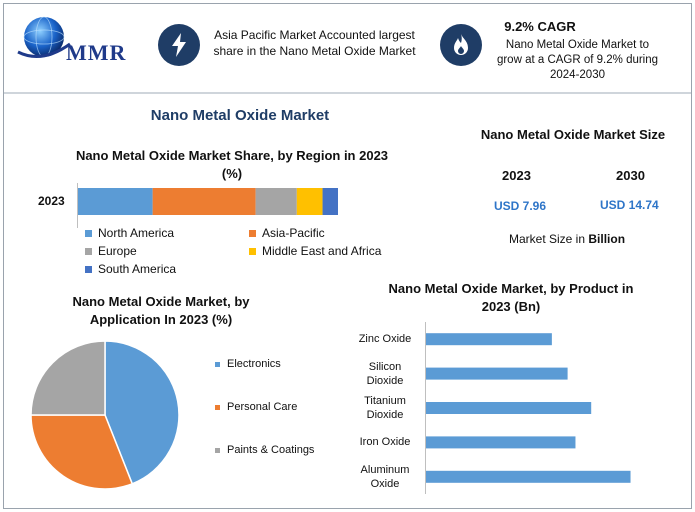 Image resolution: width=695 pixels, height=512 pixels. What do you see at coordinates (385, 483) in the screenshot?
I see `product-label-line: Oxide` at bounding box center [385, 483].